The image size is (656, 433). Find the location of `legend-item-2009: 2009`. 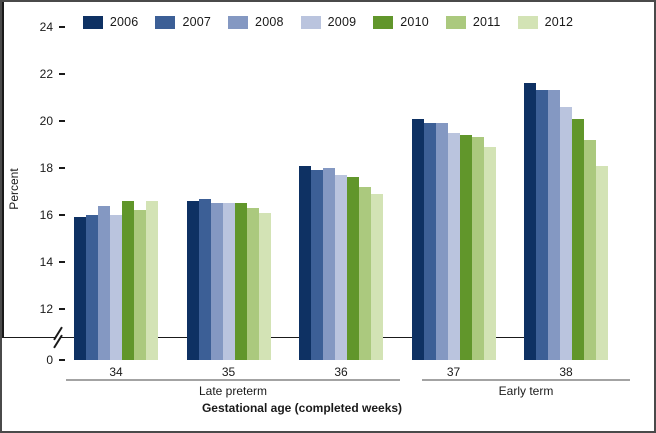

legend-item-2009: 2009 is located at coordinates (328, 22).